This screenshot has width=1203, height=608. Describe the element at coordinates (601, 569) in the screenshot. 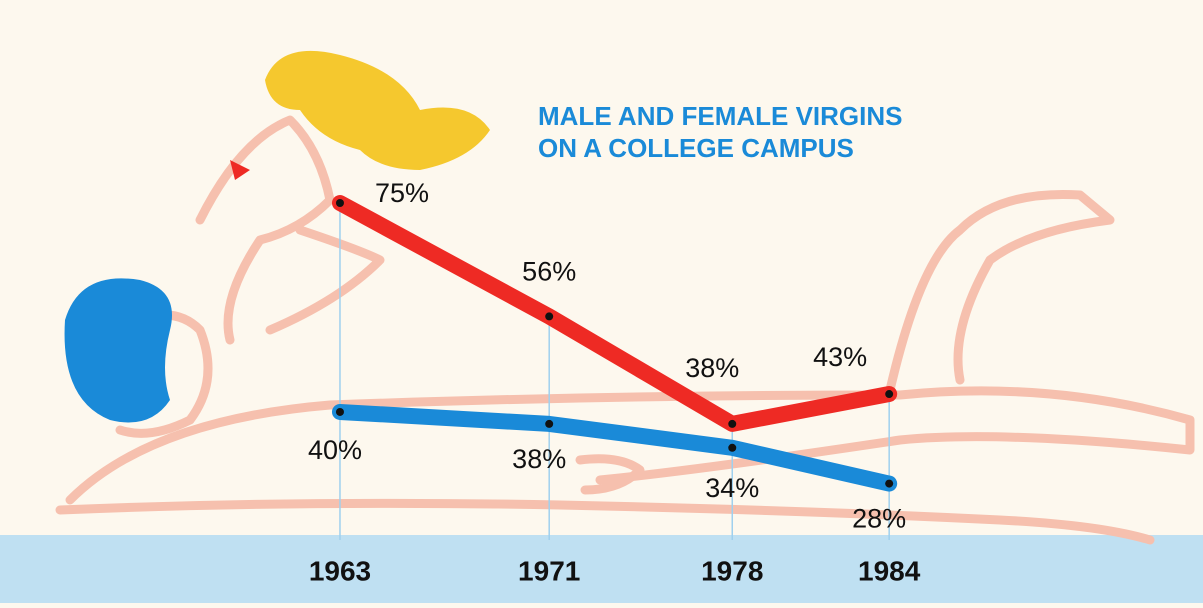

I see `floor` at that location.